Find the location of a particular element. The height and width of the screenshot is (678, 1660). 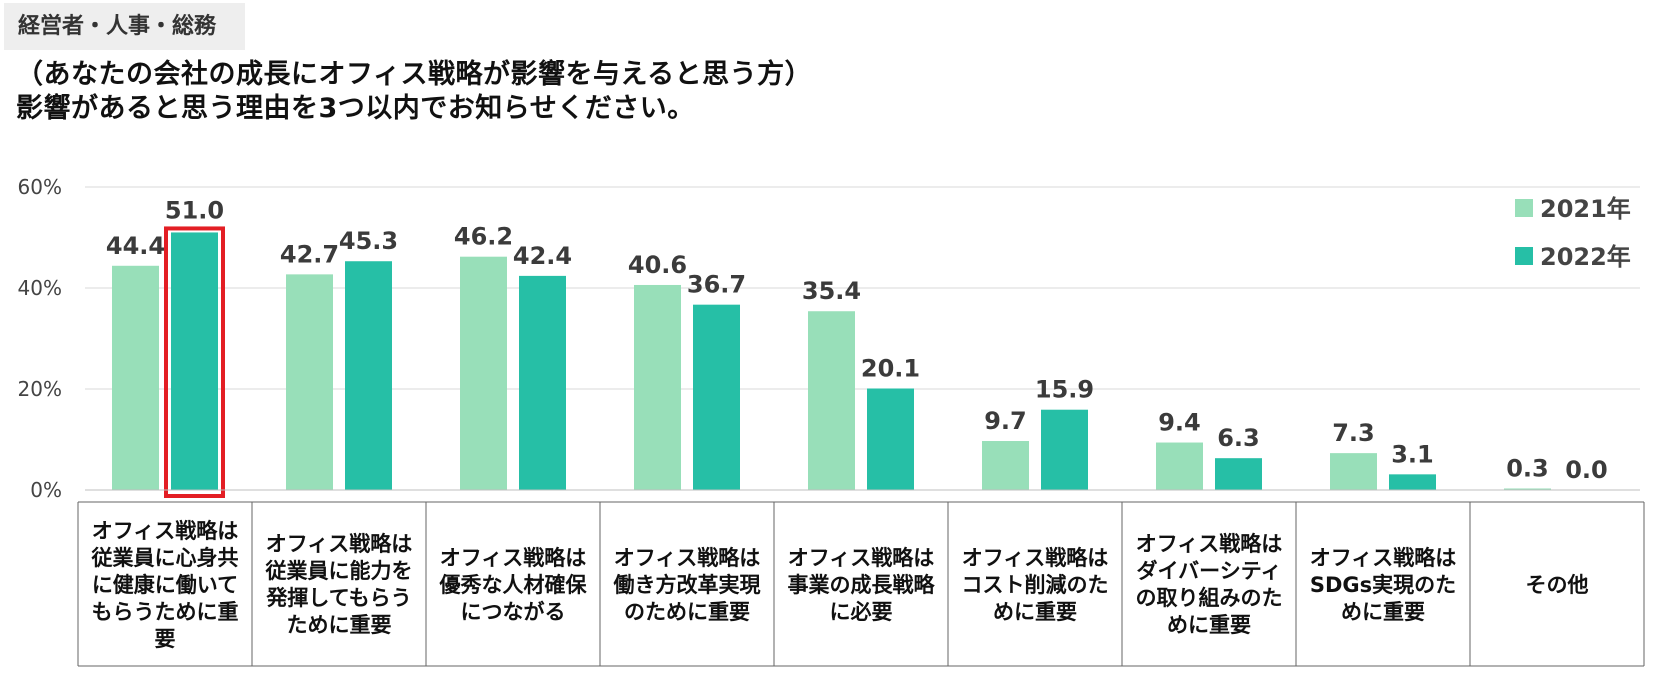

segment-tag: 経営者・人事・総務 is located at coordinates (124, 26).